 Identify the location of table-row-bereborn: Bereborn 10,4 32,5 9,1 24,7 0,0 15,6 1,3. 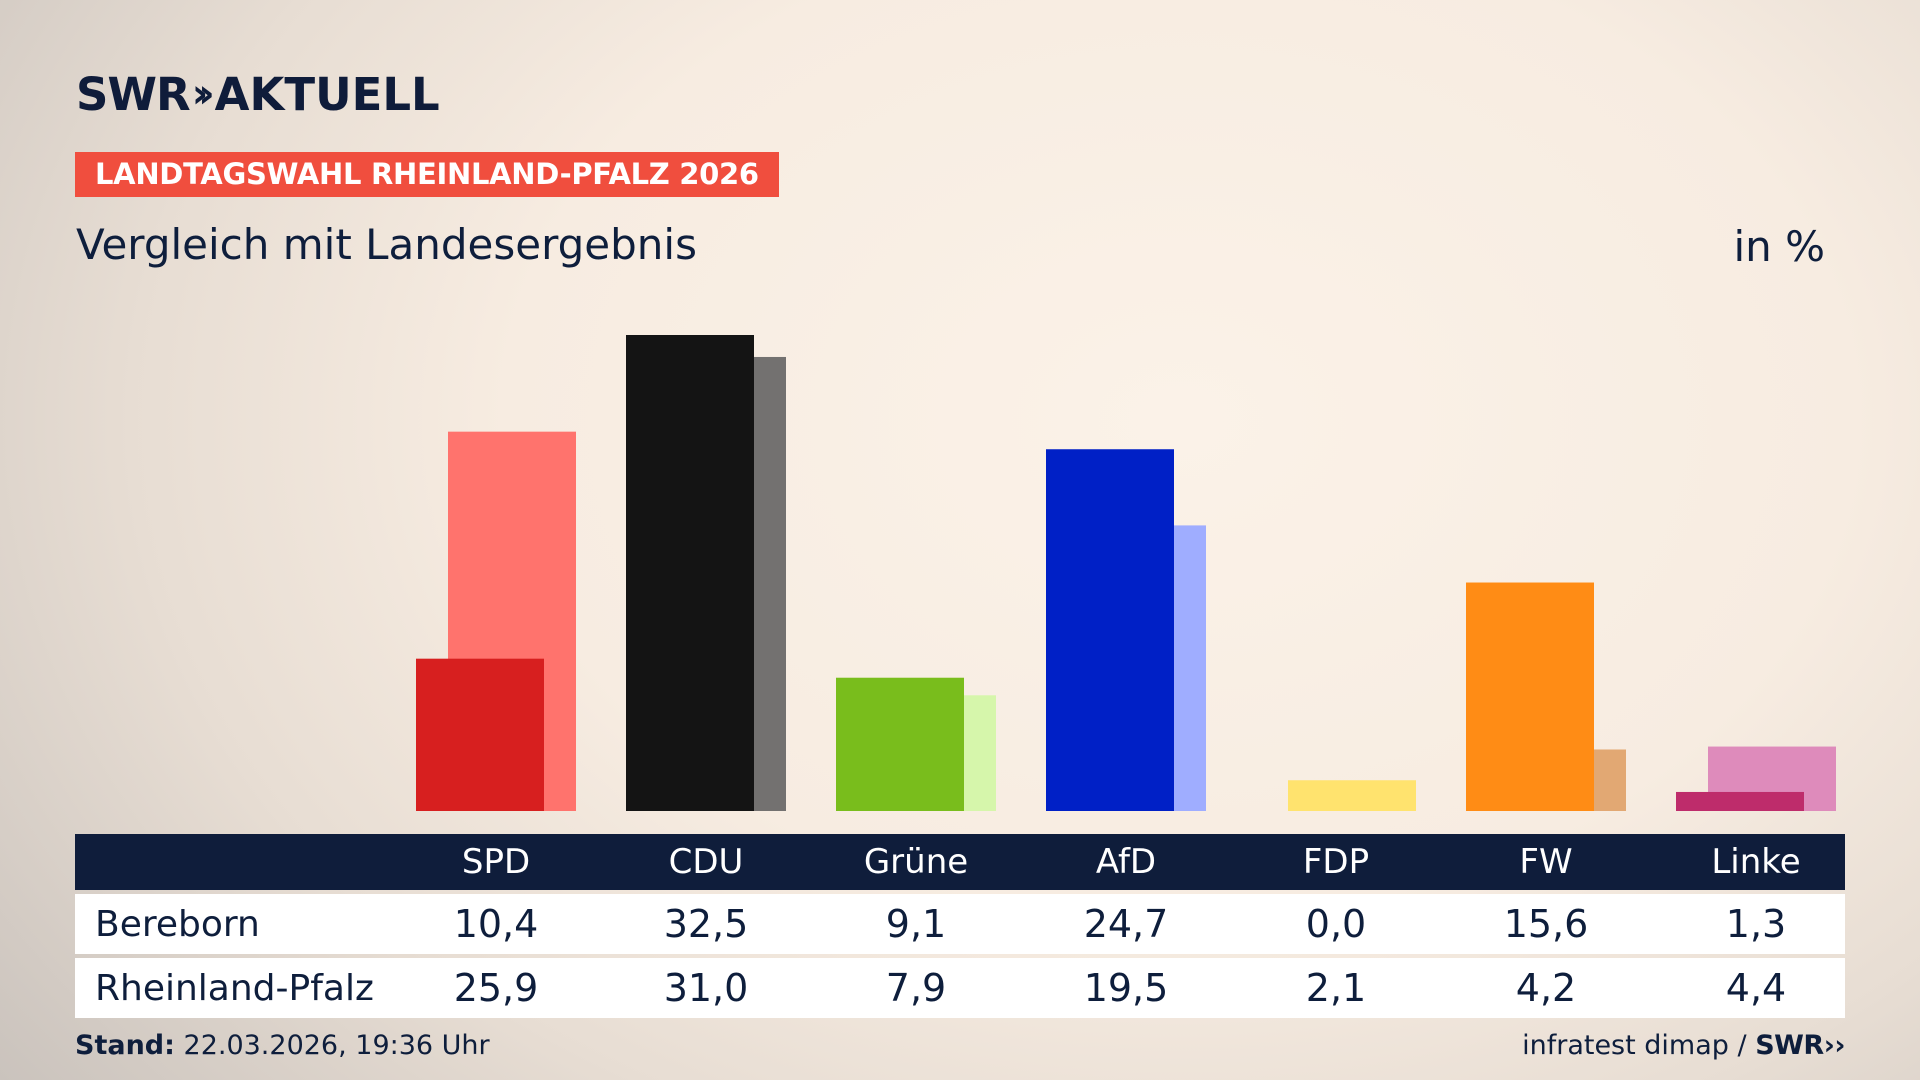
(960, 924).